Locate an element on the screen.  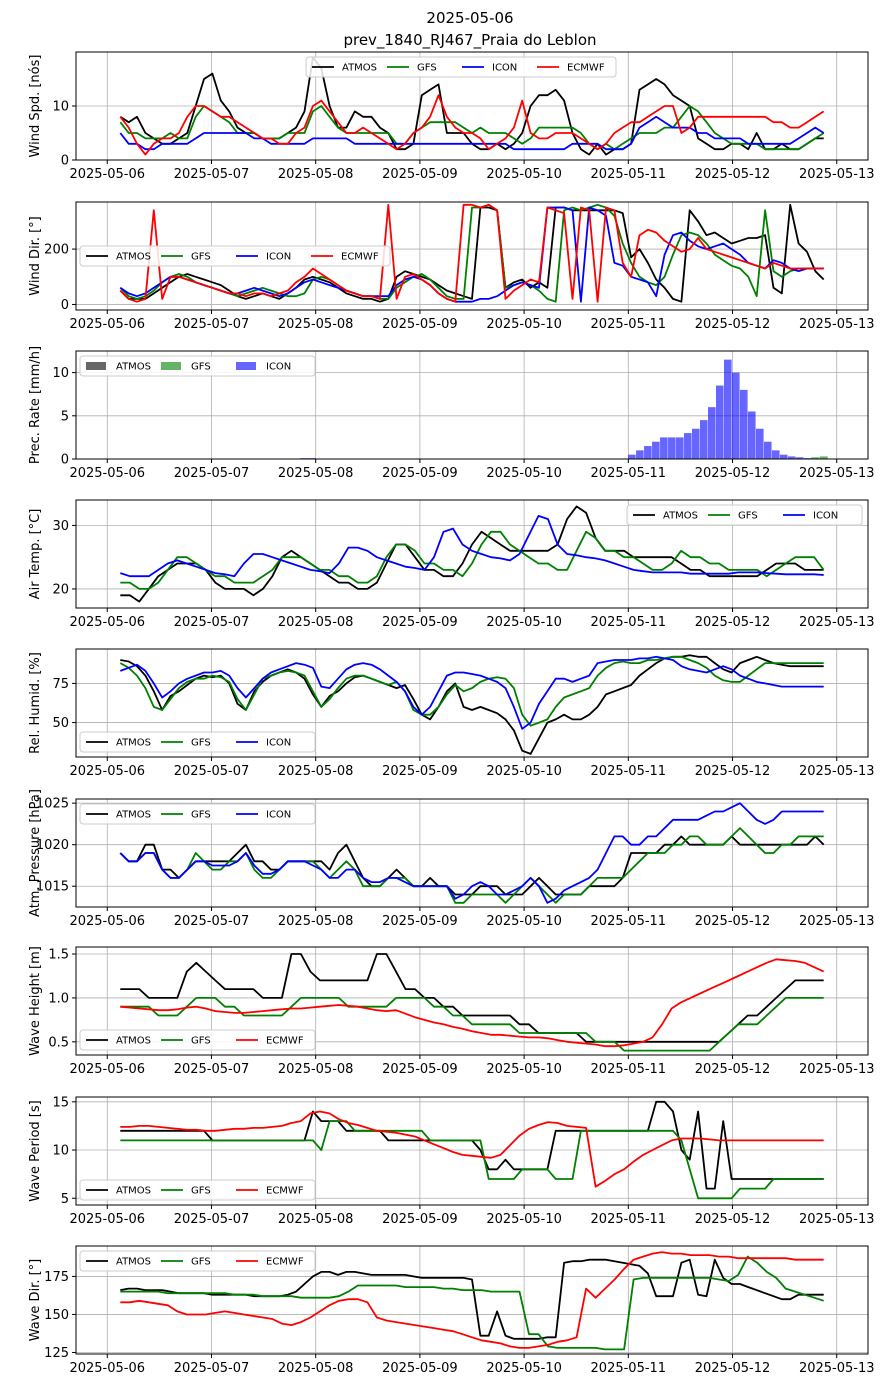
y-axis-label: Atm. Pressure [hPa] is located at coordinates (35, 853).